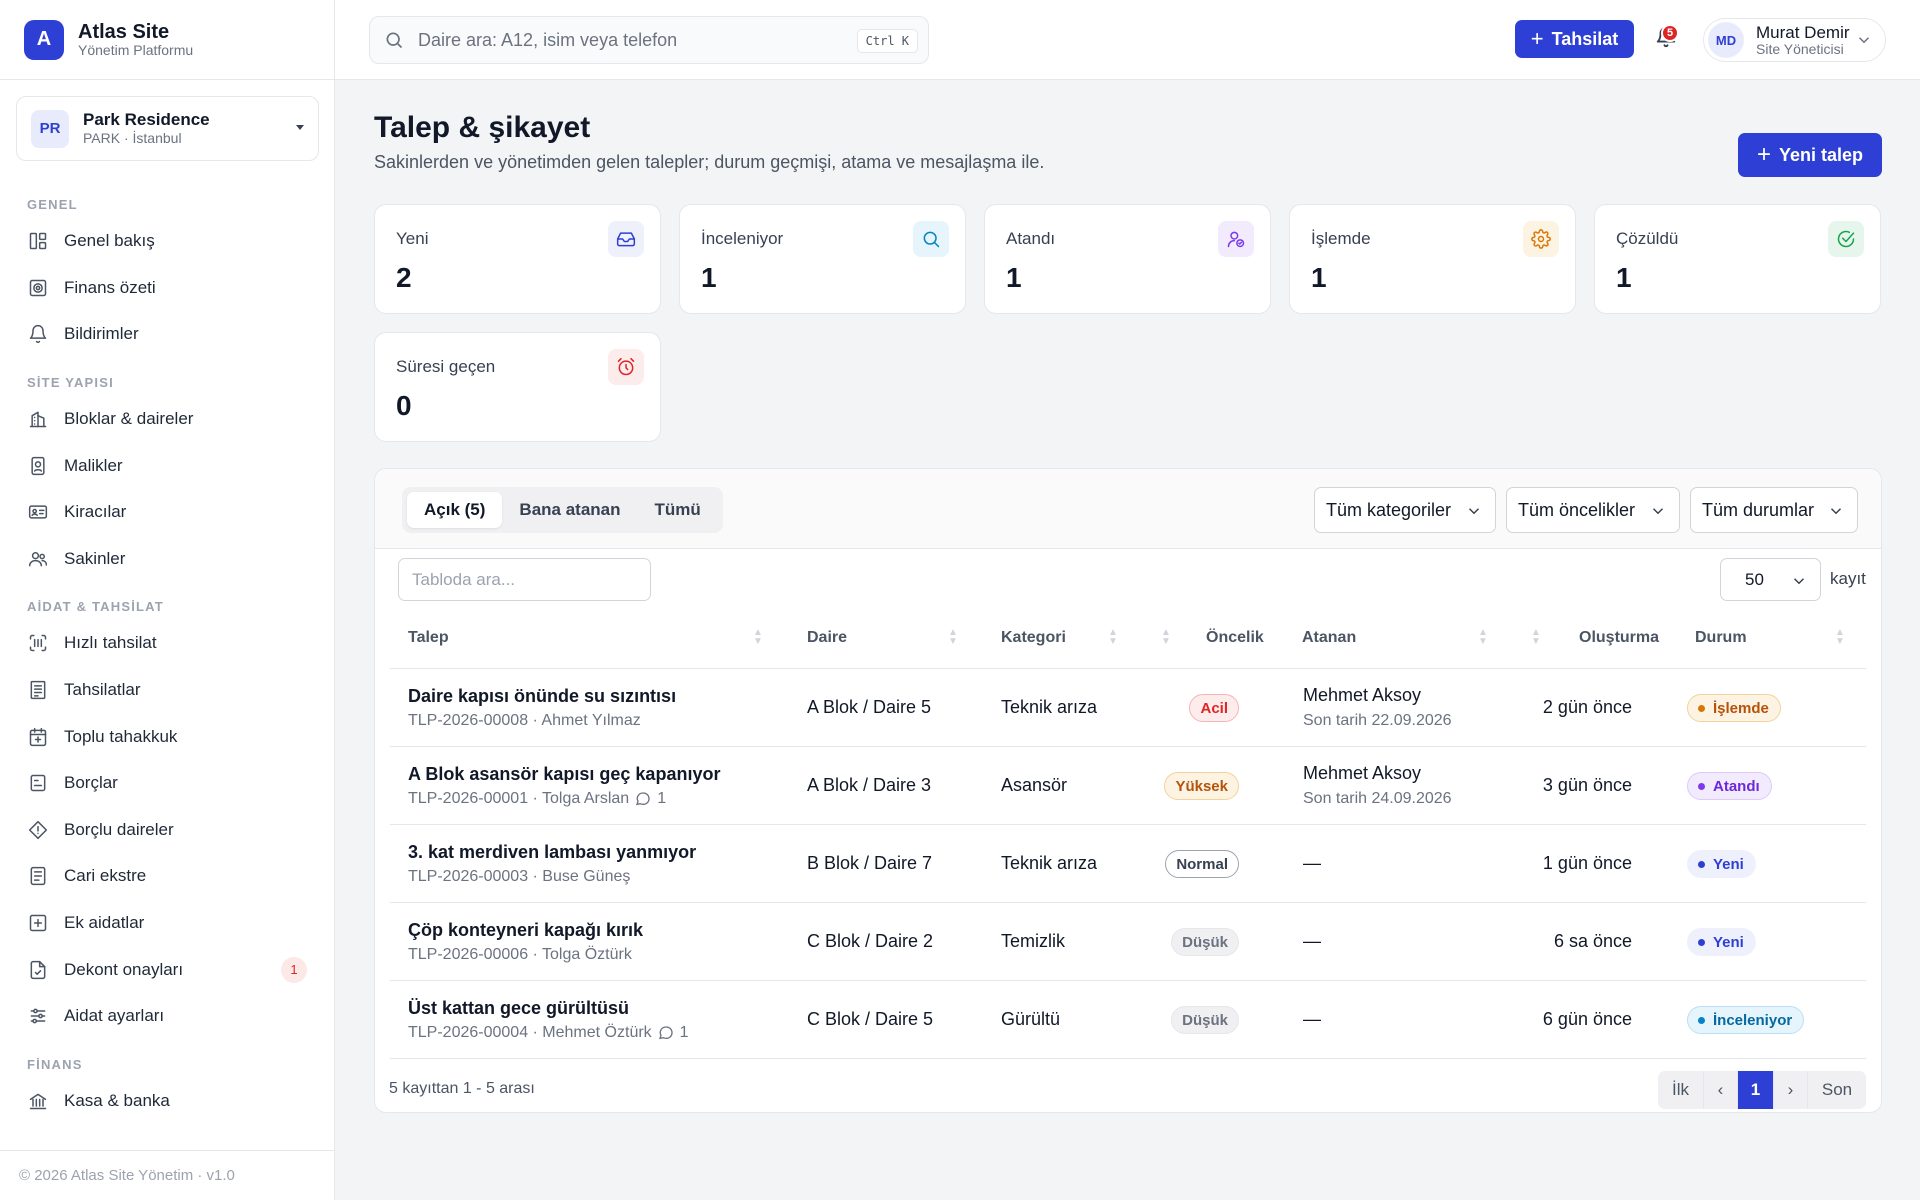 The width and height of the screenshot is (1920, 1200). What do you see at coordinates (1774, 510) in the screenshot?
I see `status-filter: Tüm durumlar` at bounding box center [1774, 510].